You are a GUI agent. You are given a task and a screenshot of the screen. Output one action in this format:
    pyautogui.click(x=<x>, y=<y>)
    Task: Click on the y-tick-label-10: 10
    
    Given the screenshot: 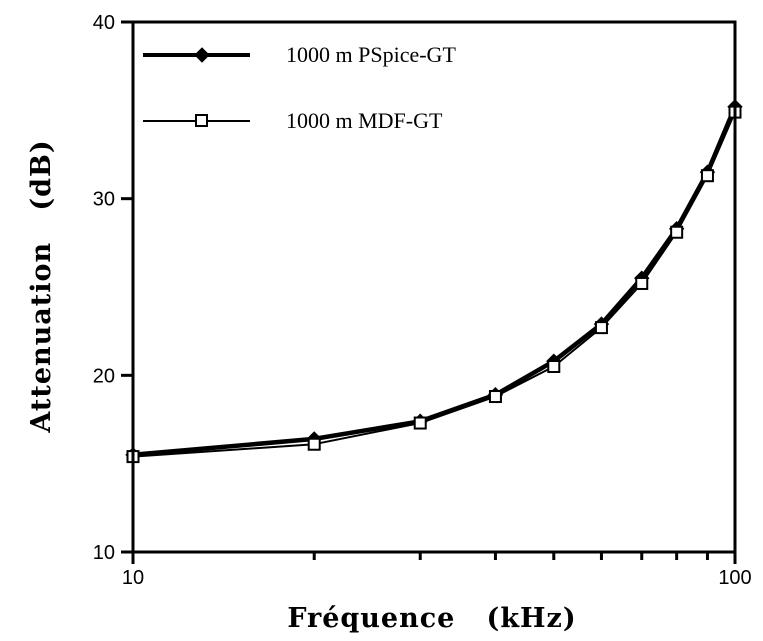 What is the action you would take?
    pyautogui.click(x=104, y=553)
    